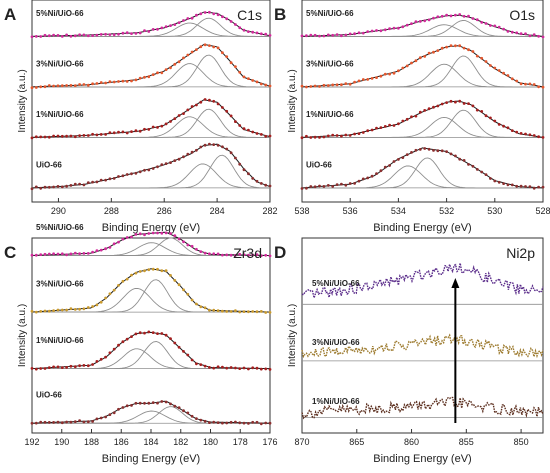  Describe the element at coordinates (121, 442) in the screenshot. I see `x-tick-label: 186` at that location.